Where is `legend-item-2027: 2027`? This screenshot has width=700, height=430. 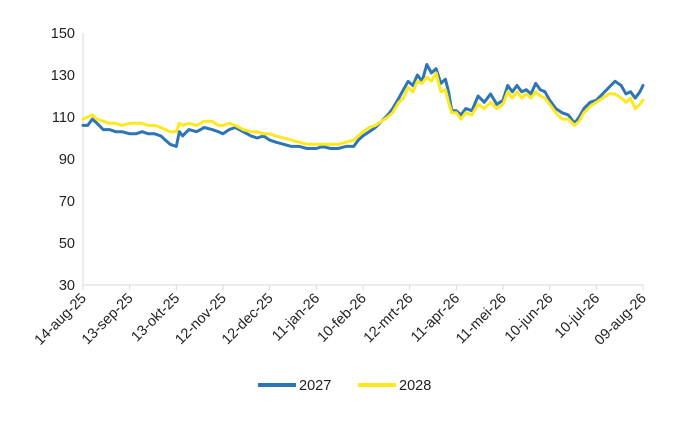
legend-item-2027: 2027 is located at coordinates (294, 386).